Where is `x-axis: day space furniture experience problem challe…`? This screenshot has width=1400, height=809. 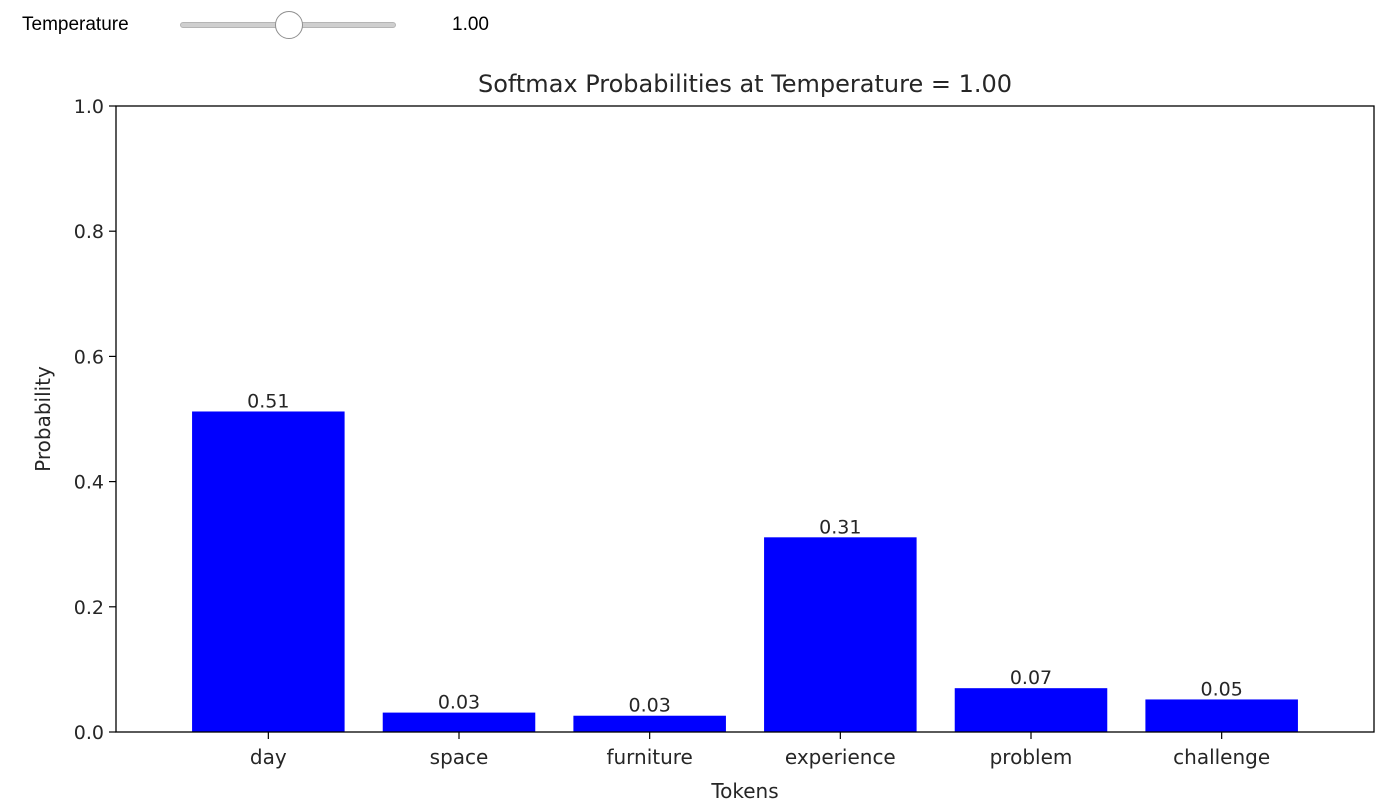 x-axis: day space furniture experience problem challe… is located at coordinates (760, 750).